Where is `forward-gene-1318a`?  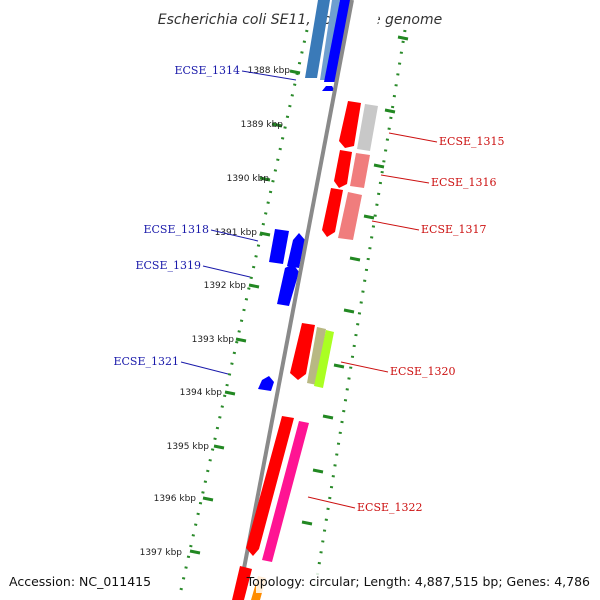 forward-gene-1318a is located at coordinates (279, 246).